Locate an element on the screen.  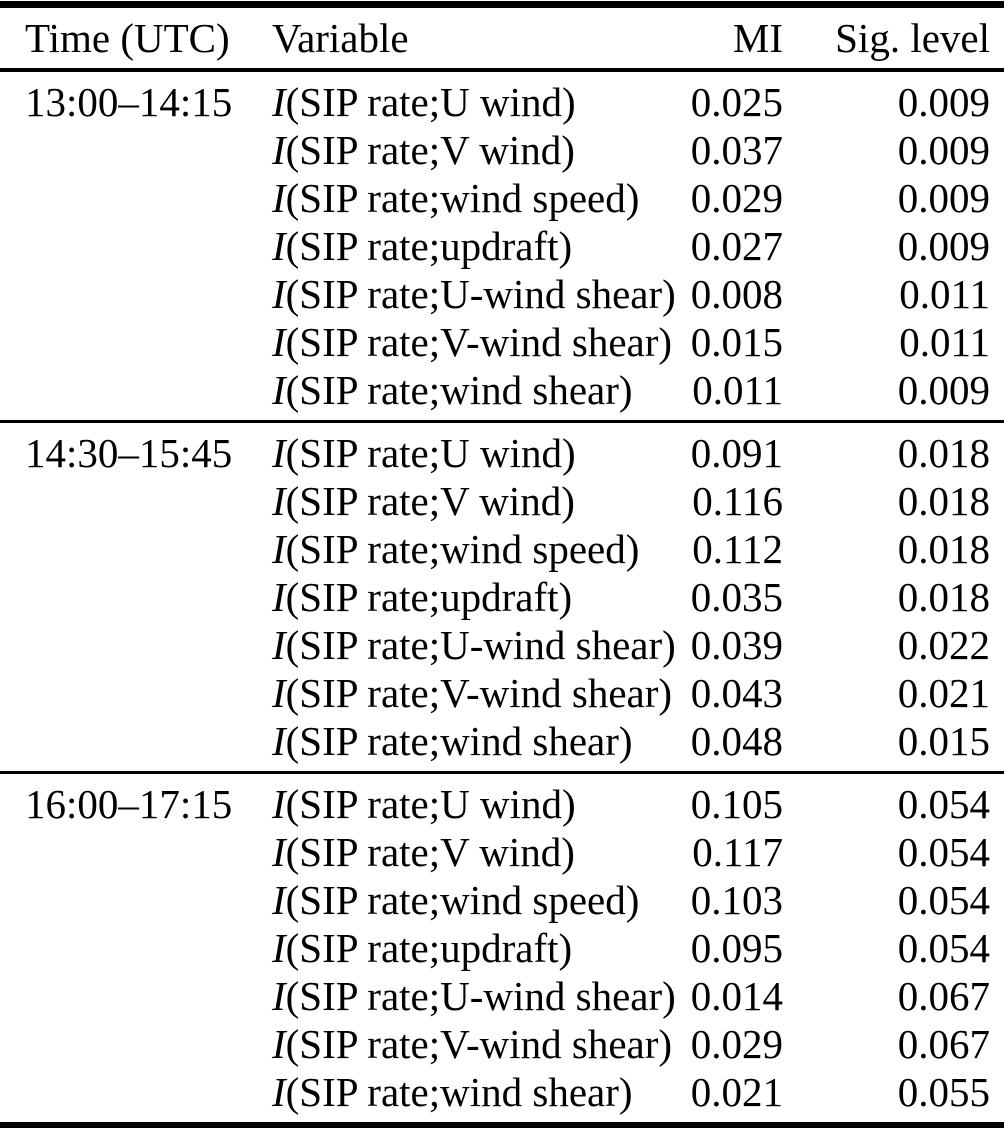
table-row: I(SIP rate;updraft) 0.095 0.054 is located at coordinates (502, 948).